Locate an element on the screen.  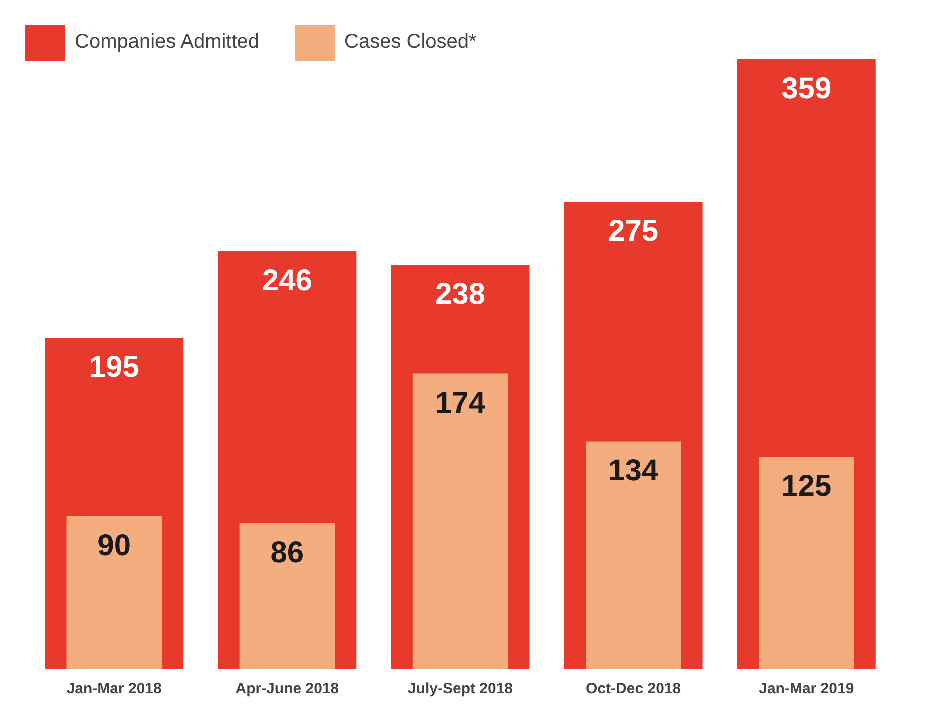
data-label: 195 is located at coordinates (114, 367).